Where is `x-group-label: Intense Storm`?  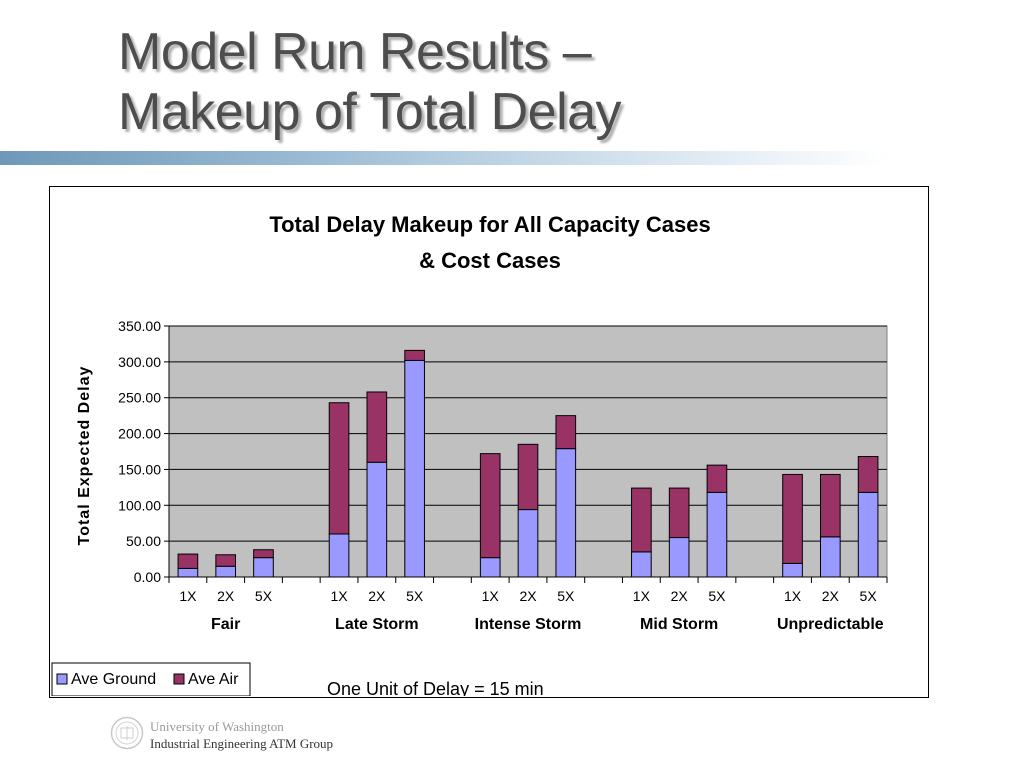 x-group-label: Intense Storm is located at coordinates (528, 624).